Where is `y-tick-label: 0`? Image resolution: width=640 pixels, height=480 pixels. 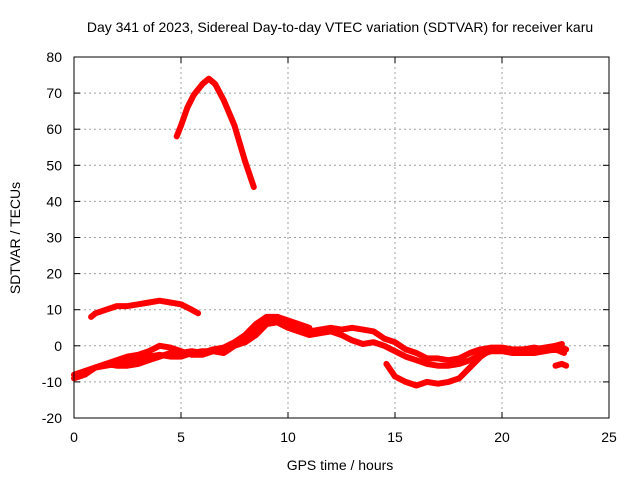
y-tick-label: 0 is located at coordinates (58, 346).